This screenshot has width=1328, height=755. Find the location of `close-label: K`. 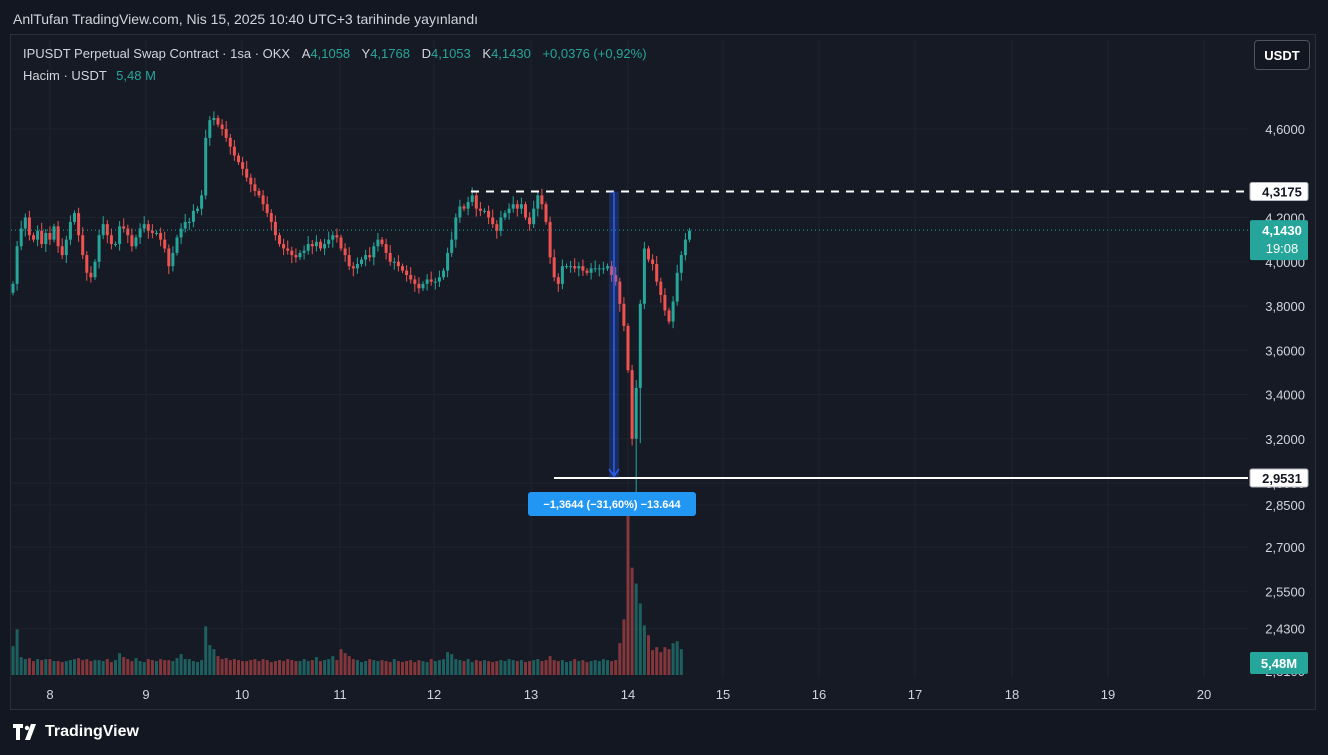

close-label: K is located at coordinates (487, 53).